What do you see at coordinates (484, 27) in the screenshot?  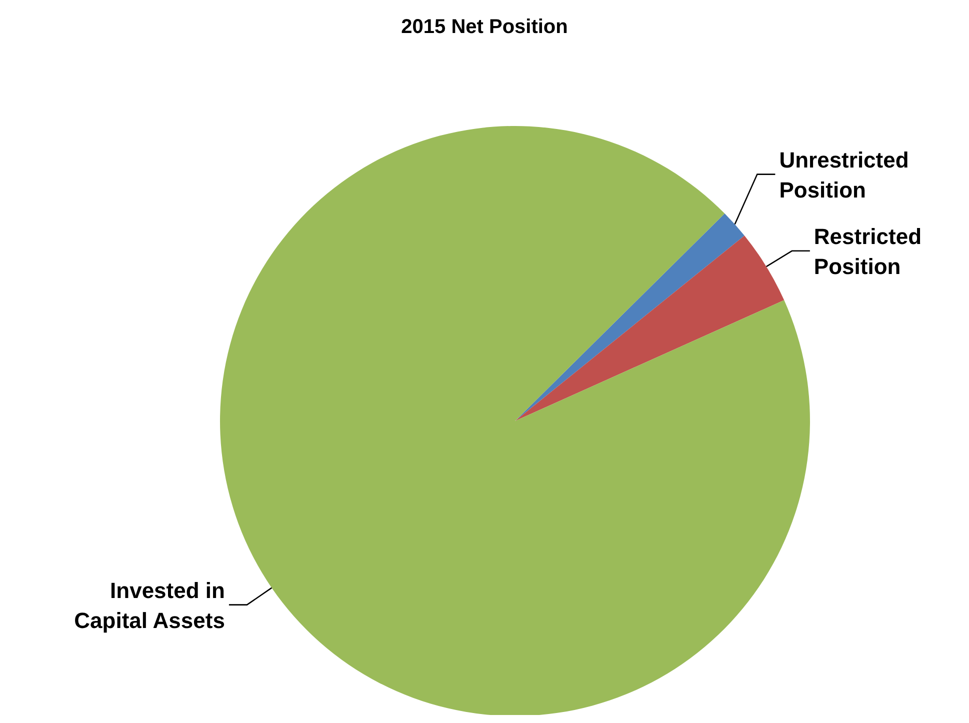 I see `chart-title: 2015 Net Position` at bounding box center [484, 27].